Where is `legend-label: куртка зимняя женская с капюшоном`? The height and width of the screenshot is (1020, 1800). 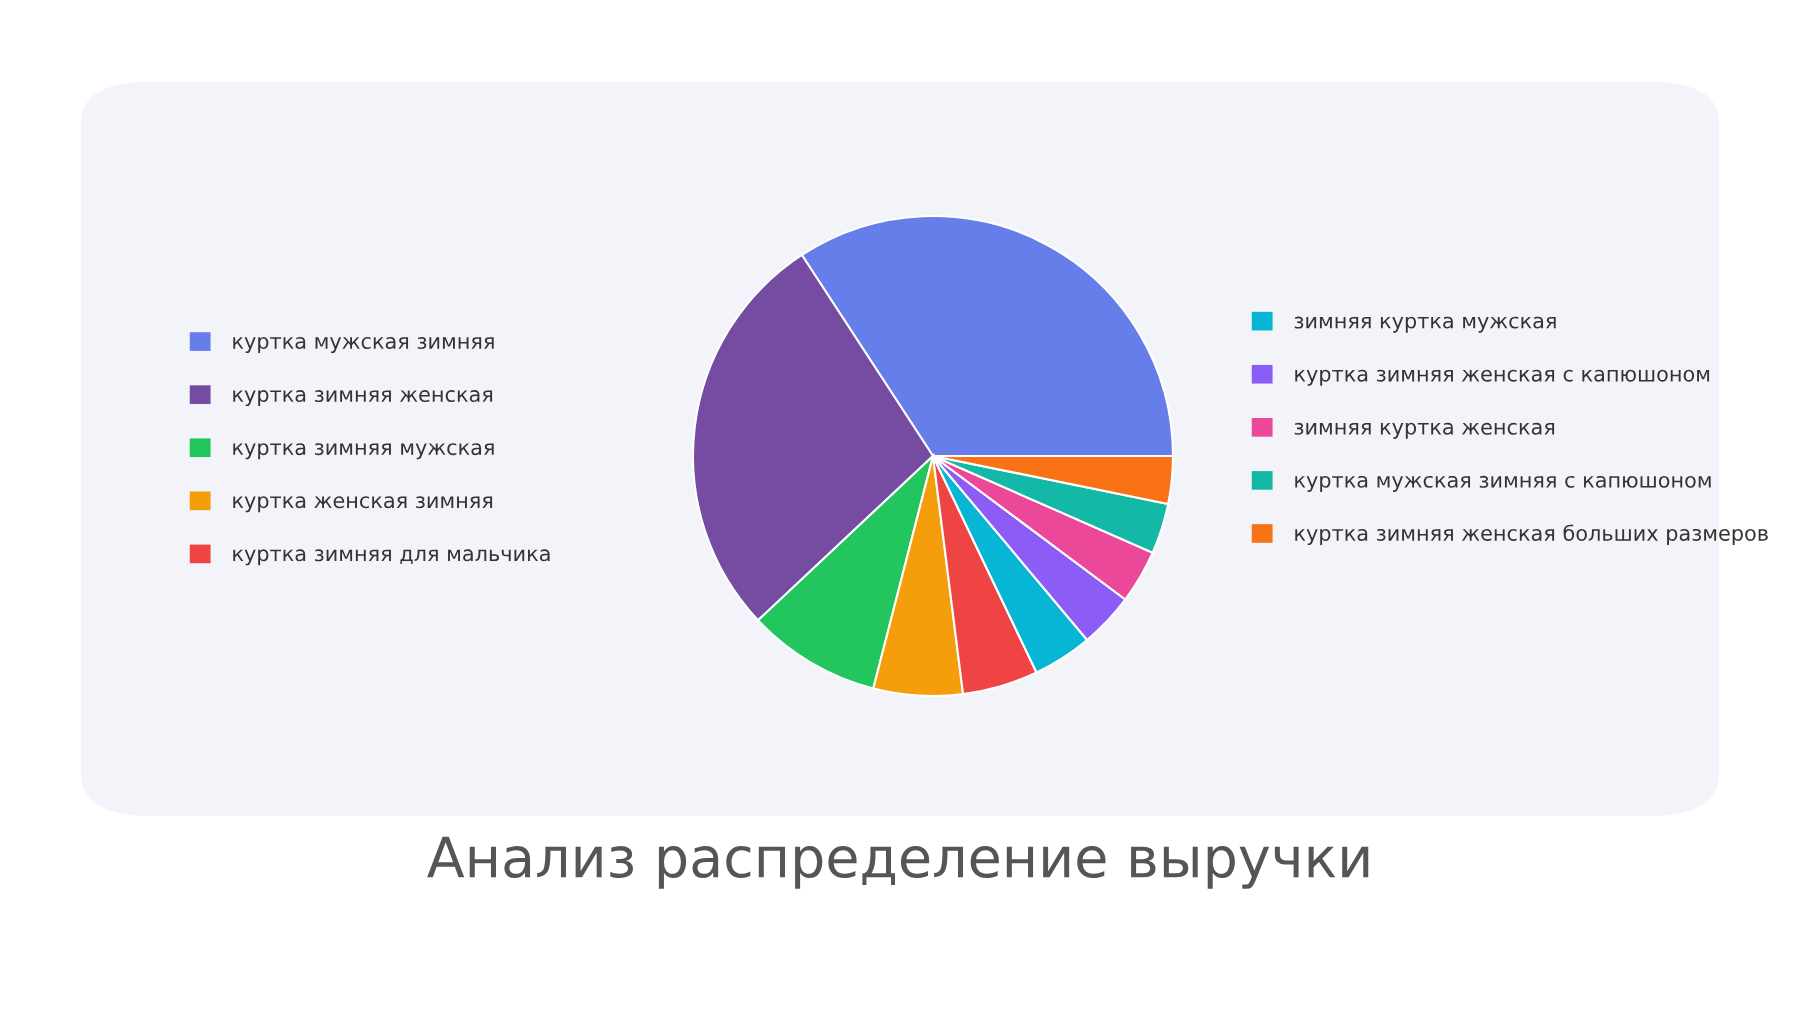 legend-label: куртка зимняя женская с капюшоном is located at coordinates (1502, 377).